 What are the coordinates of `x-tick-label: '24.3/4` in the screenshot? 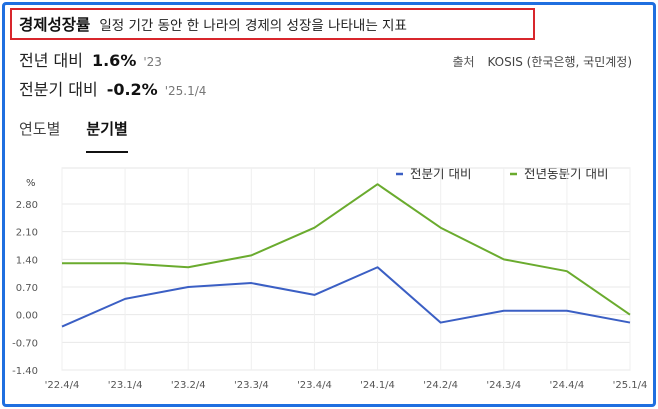 It's located at (503, 385).